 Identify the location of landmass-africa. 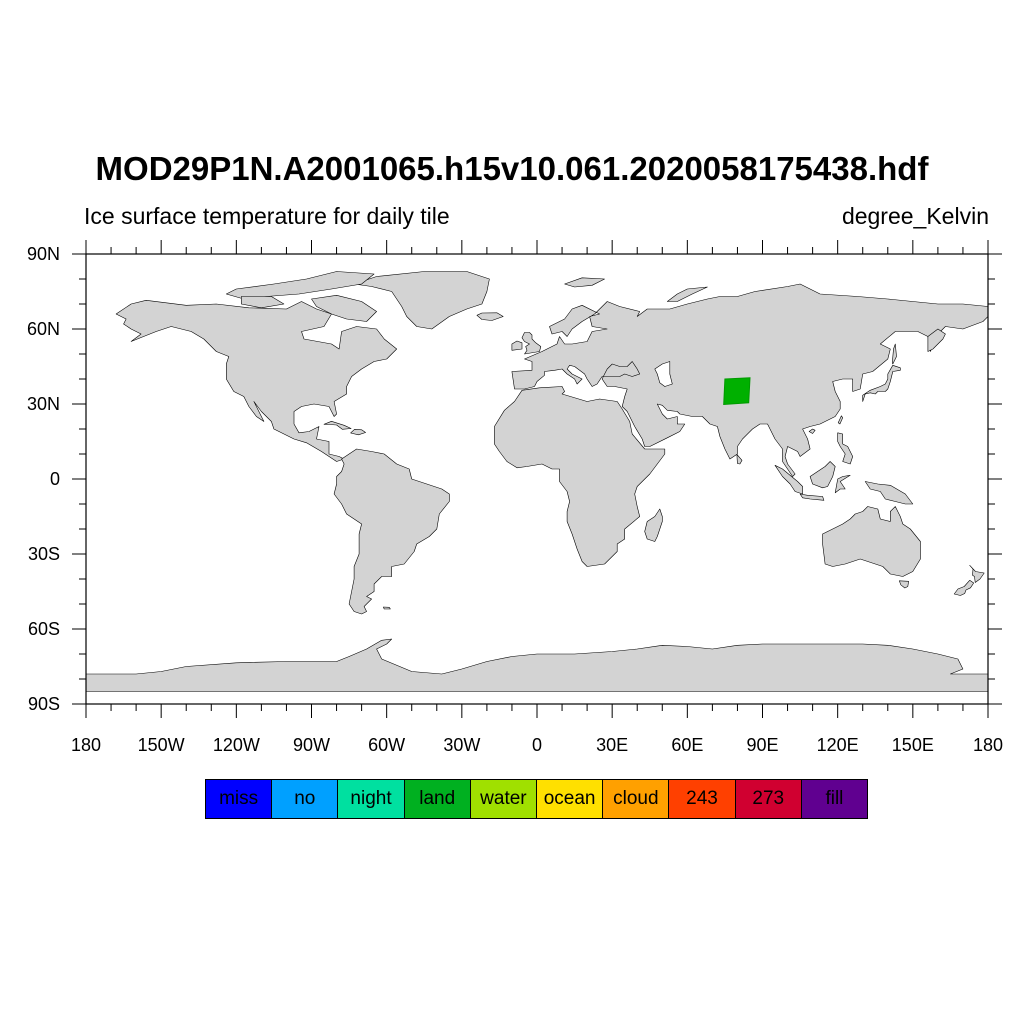
(580, 476).